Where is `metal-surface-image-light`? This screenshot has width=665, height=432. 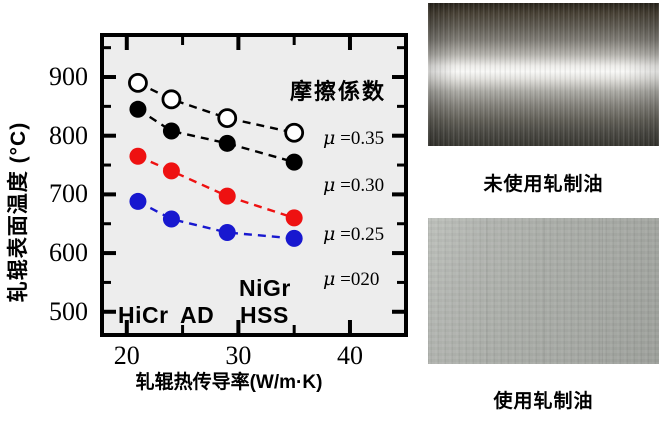
metal-surface-image-light is located at coordinates (543, 291).